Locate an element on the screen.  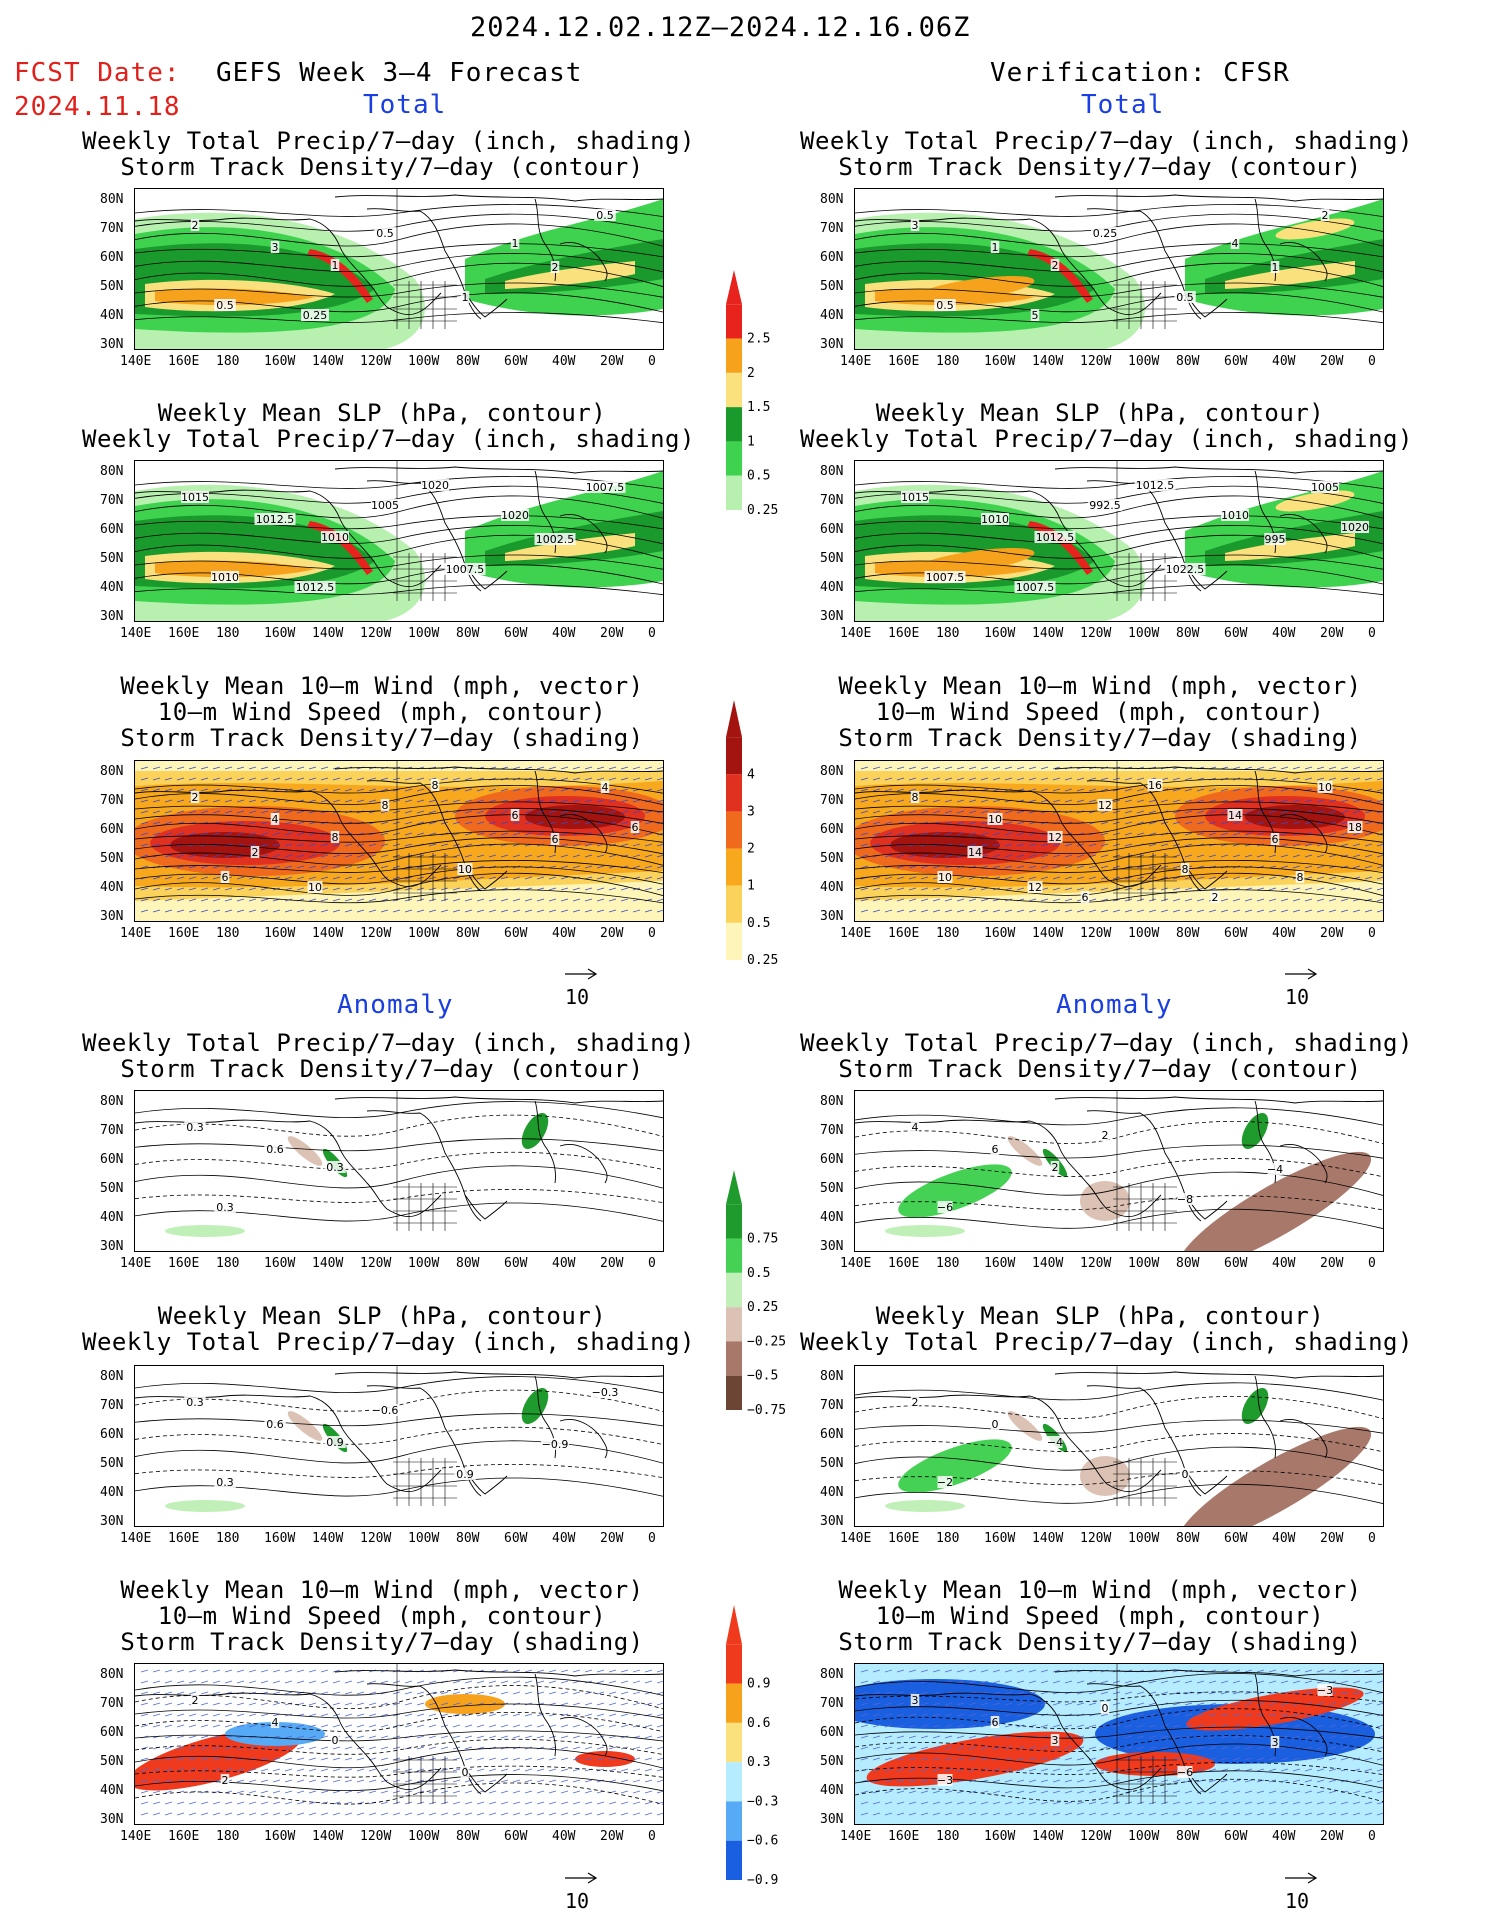
lon-tick-label: 40W is located at coordinates (1284, 361).